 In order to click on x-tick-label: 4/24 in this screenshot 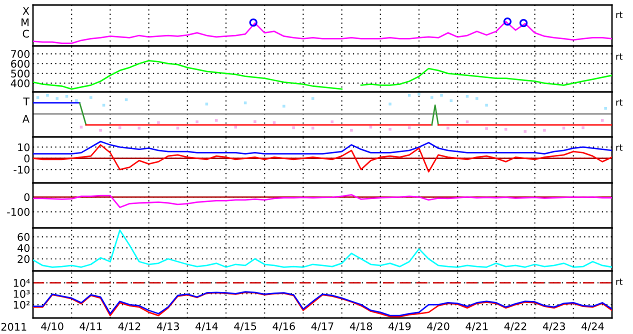, I will do `click(593, 327)`.